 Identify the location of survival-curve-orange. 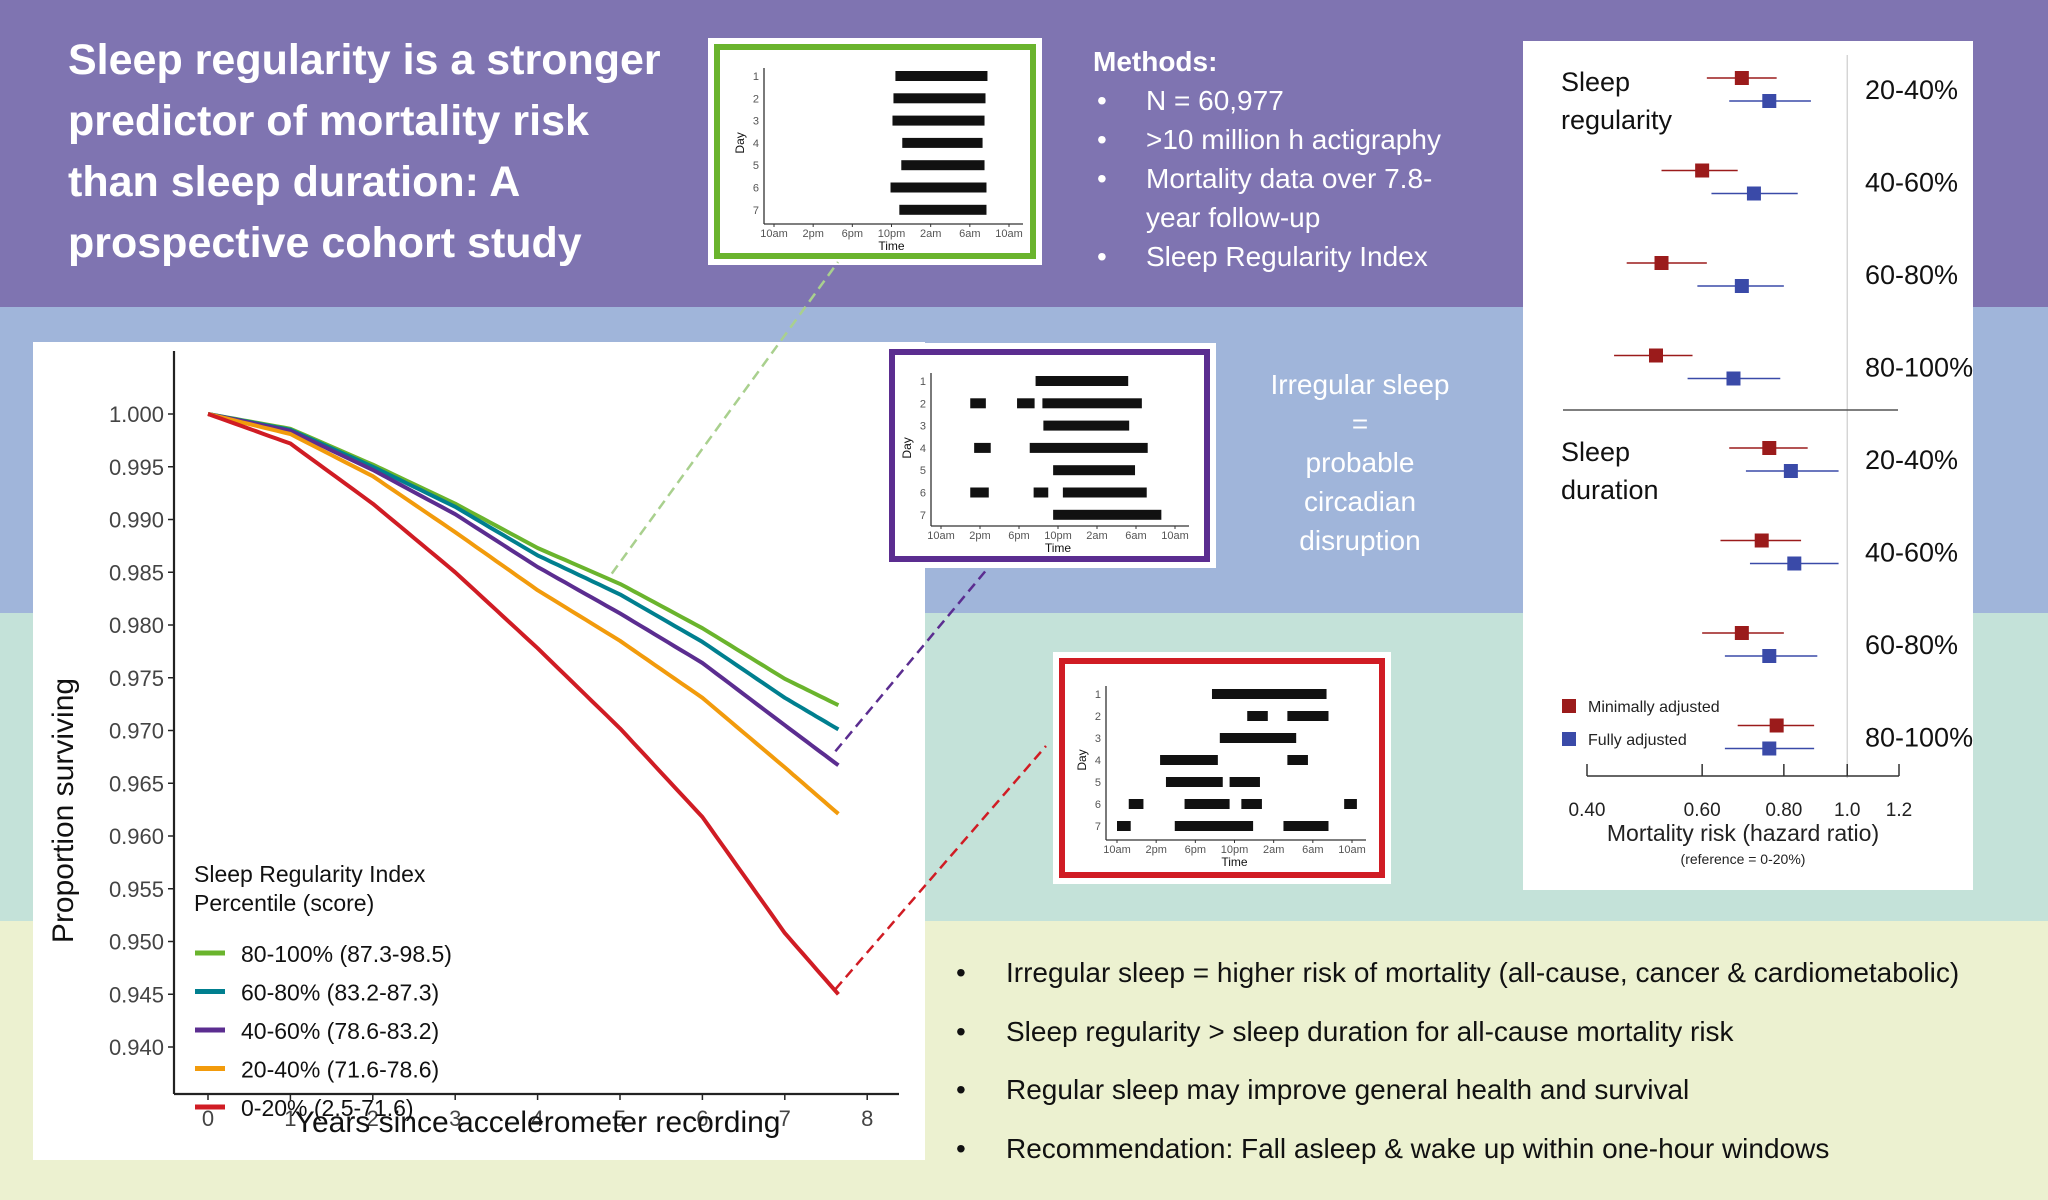
(523, 614).